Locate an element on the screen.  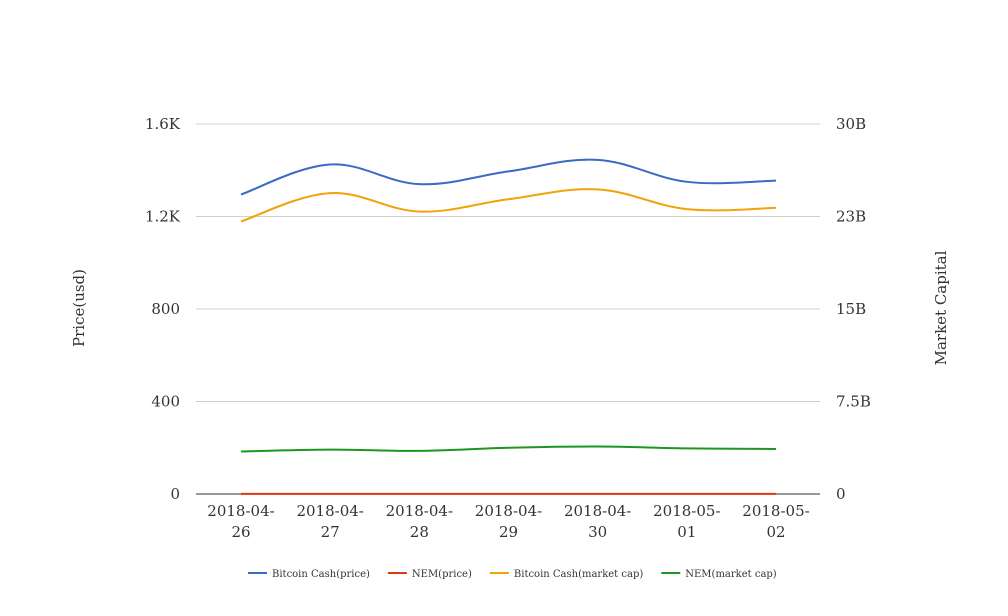
legend-item: Bitcoin Cash(price) is located at coordinates (309, 574).